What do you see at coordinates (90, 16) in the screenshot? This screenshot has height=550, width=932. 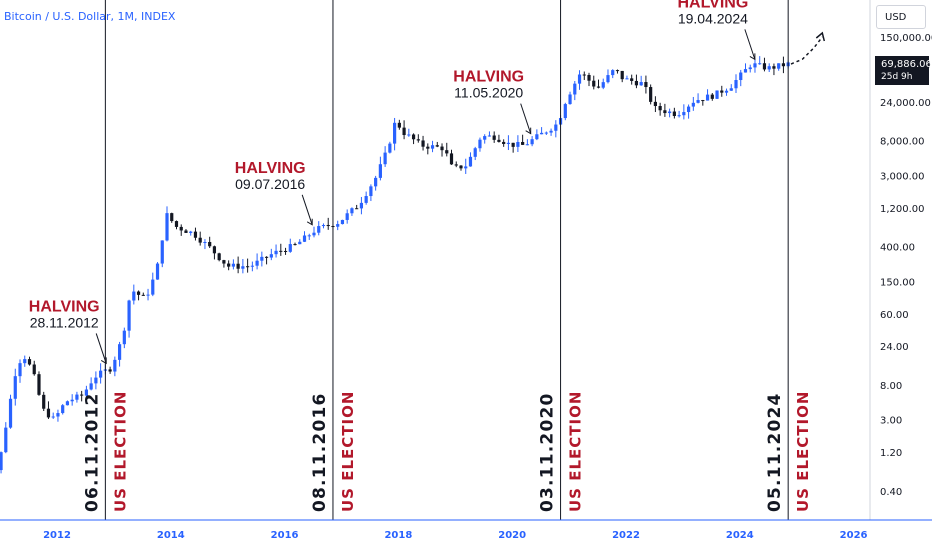 I see `symbol-title: Bitcoin / U.S. Dollar, 1M, INDEX` at bounding box center [90, 16].